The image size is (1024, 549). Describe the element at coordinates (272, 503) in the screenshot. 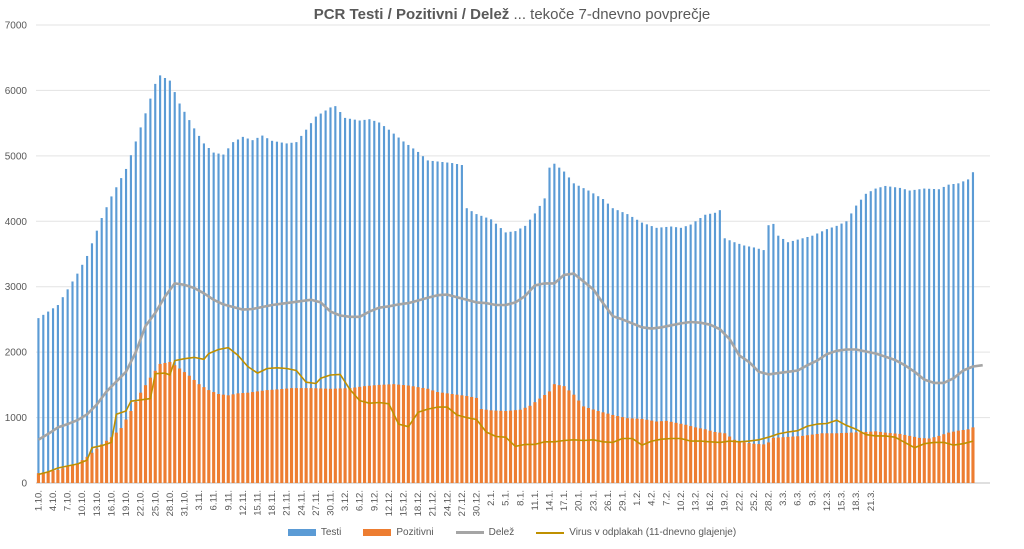

I see `x-tick-label: 18.11.` at that location.